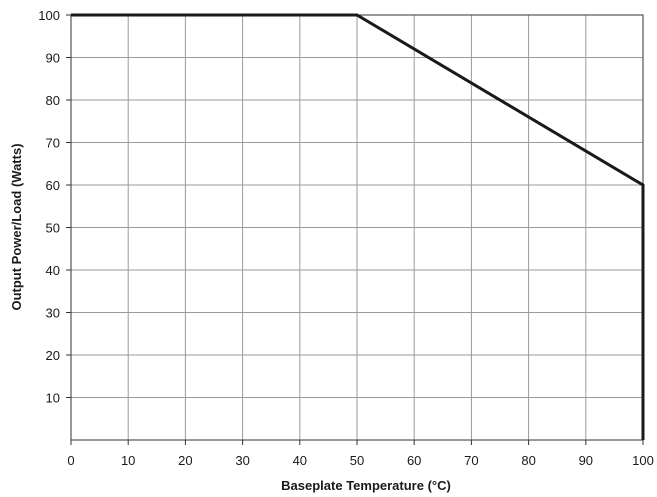  Describe the element at coordinates (53, 313) in the screenshot. I see `y-tick-label-2: 30` at that location.